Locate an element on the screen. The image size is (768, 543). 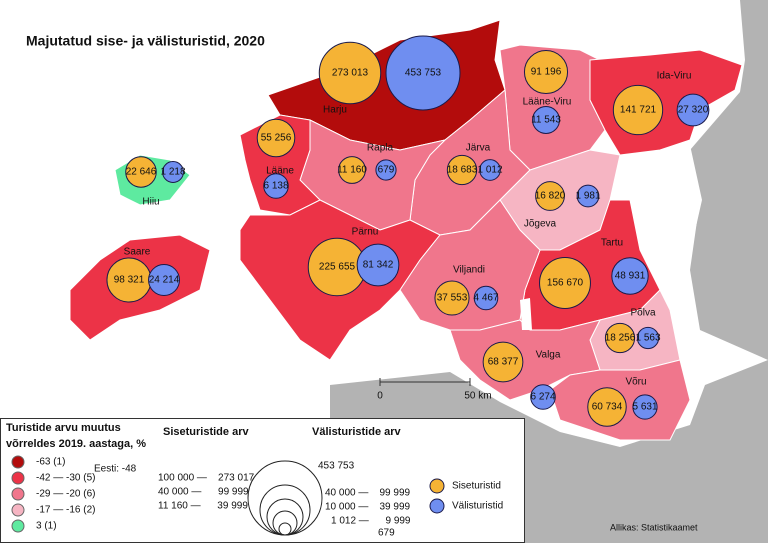
legend-label: 100 000 — 273 017 is located at coordinates (206, 478).